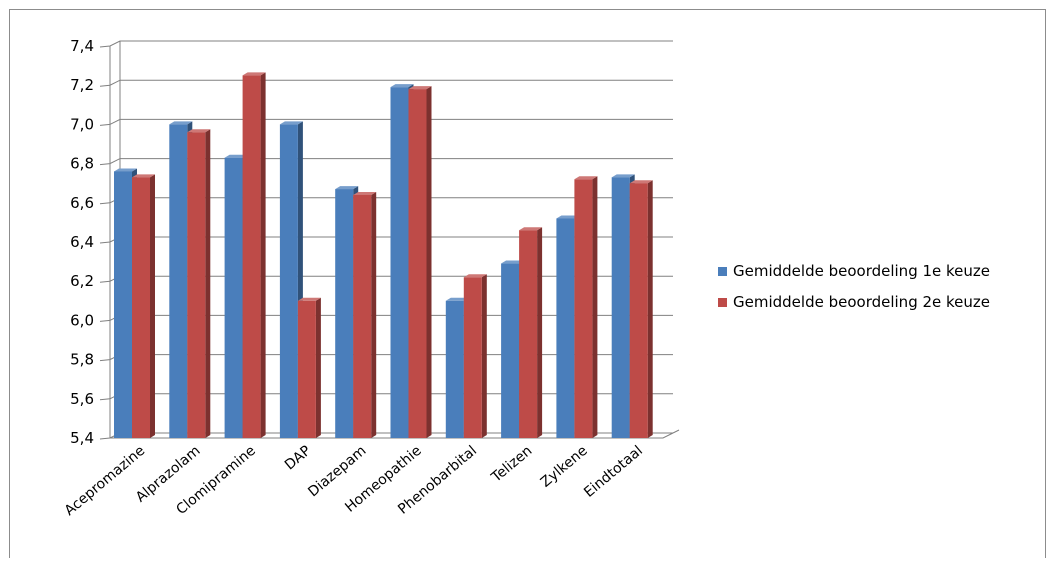 This screenshot has width=1056, height=563. I want to click on x-tick-label: Acepromazine, so click(105, 481).